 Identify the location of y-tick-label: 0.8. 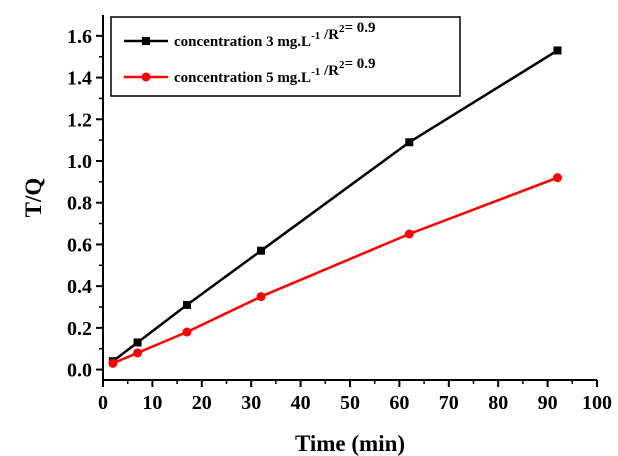
(79, 204).